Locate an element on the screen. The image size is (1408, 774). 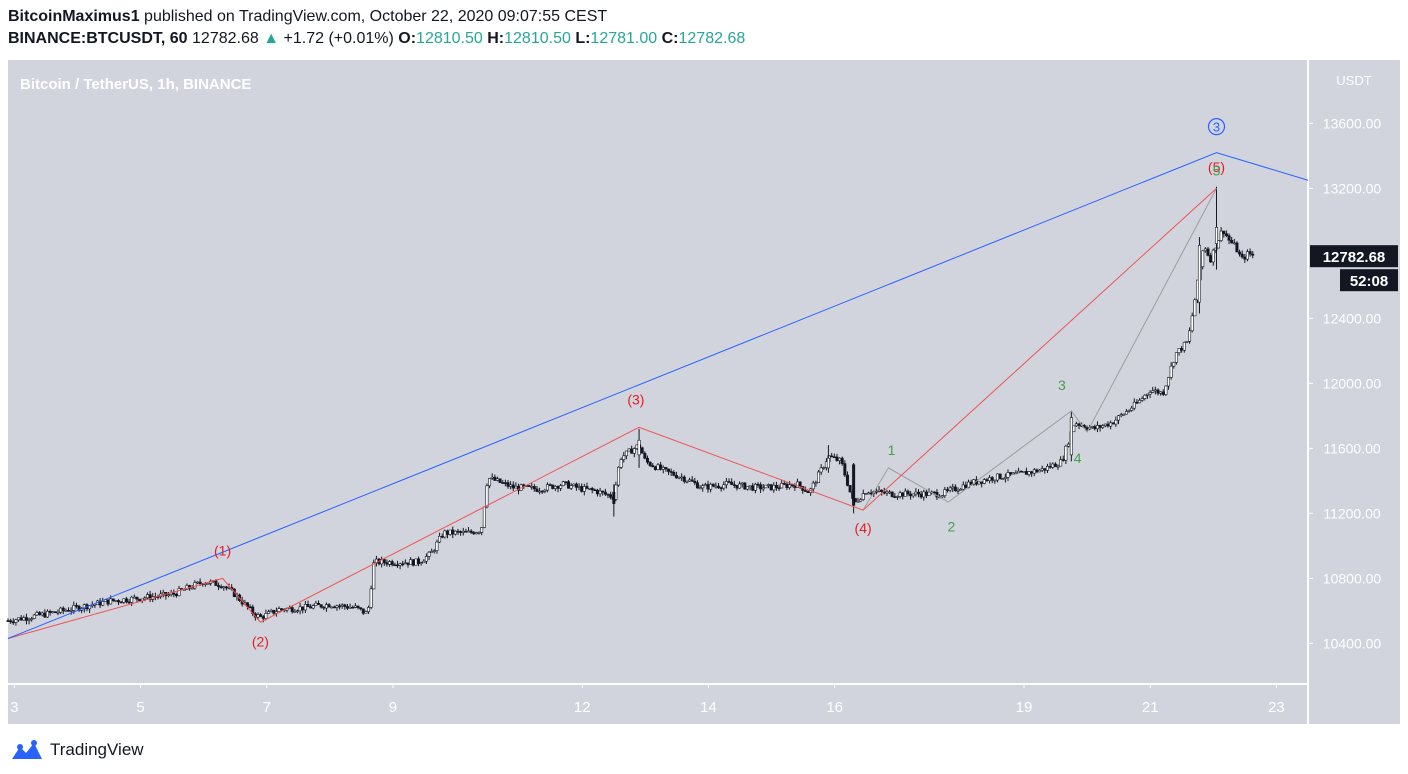
major-wave-label-circle is located at coordinates (1216, 127).